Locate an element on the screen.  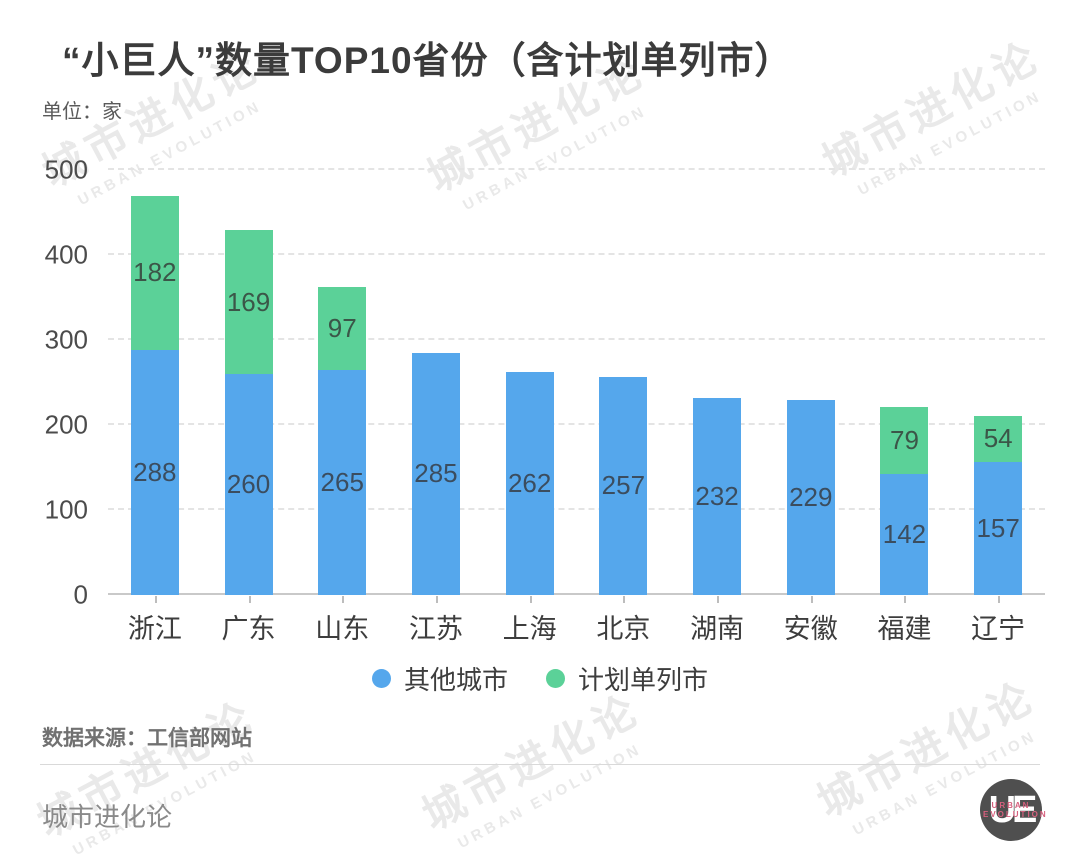
bar-segment-其他城市: 257 is located at coordinates (623, 485).